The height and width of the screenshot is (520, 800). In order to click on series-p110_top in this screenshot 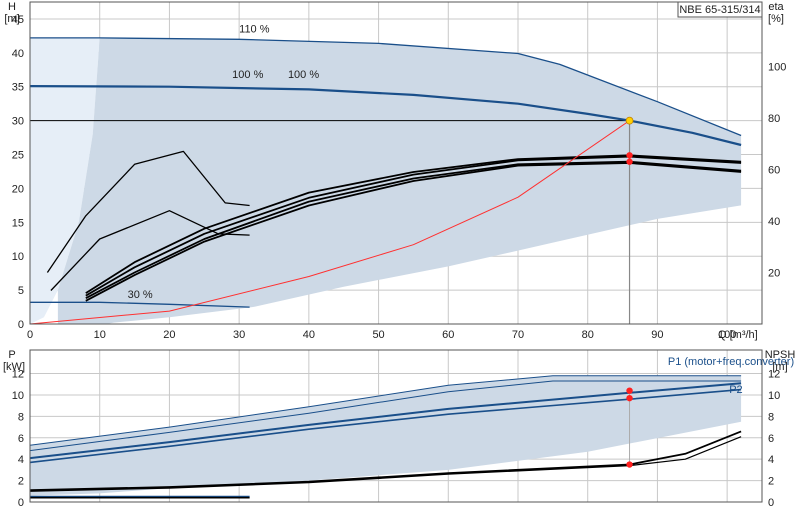, I will do `click(385, 410)`.